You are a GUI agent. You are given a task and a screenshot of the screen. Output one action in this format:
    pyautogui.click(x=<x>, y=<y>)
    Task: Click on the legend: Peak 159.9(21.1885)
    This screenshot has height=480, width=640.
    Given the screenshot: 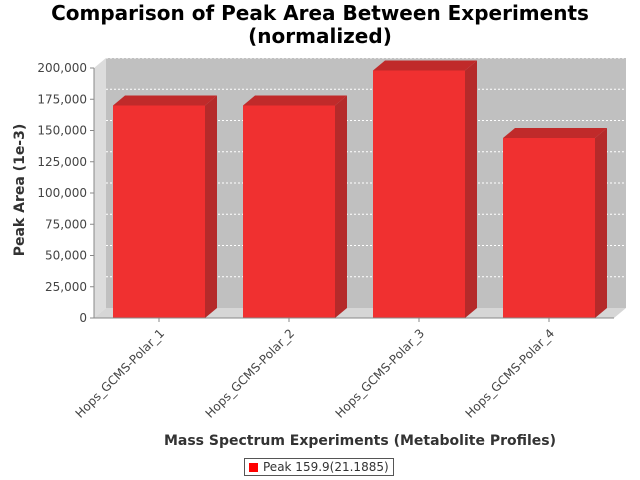 What is the action you would take?
    pyautogui.click(x=319, y=467)
    